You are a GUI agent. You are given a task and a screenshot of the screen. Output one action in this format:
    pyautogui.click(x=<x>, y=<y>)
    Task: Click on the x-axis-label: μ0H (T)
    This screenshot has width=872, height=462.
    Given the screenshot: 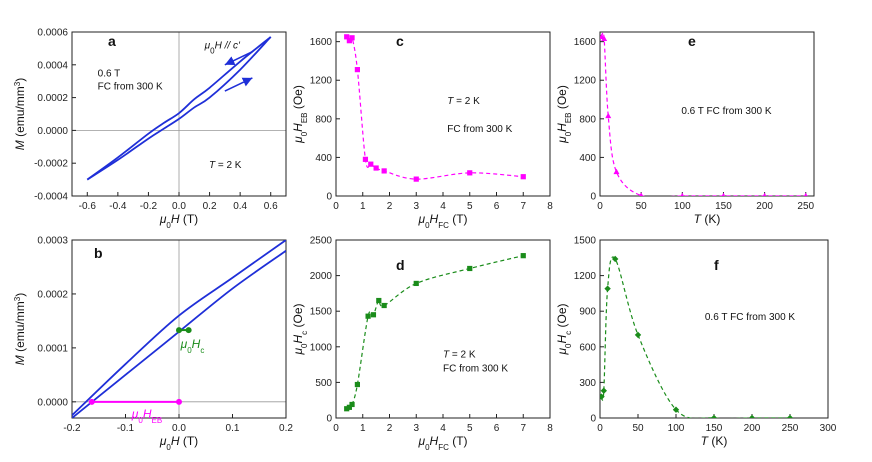 What is the action you would take?
    pyautogui.click(x=178, y=443)
    